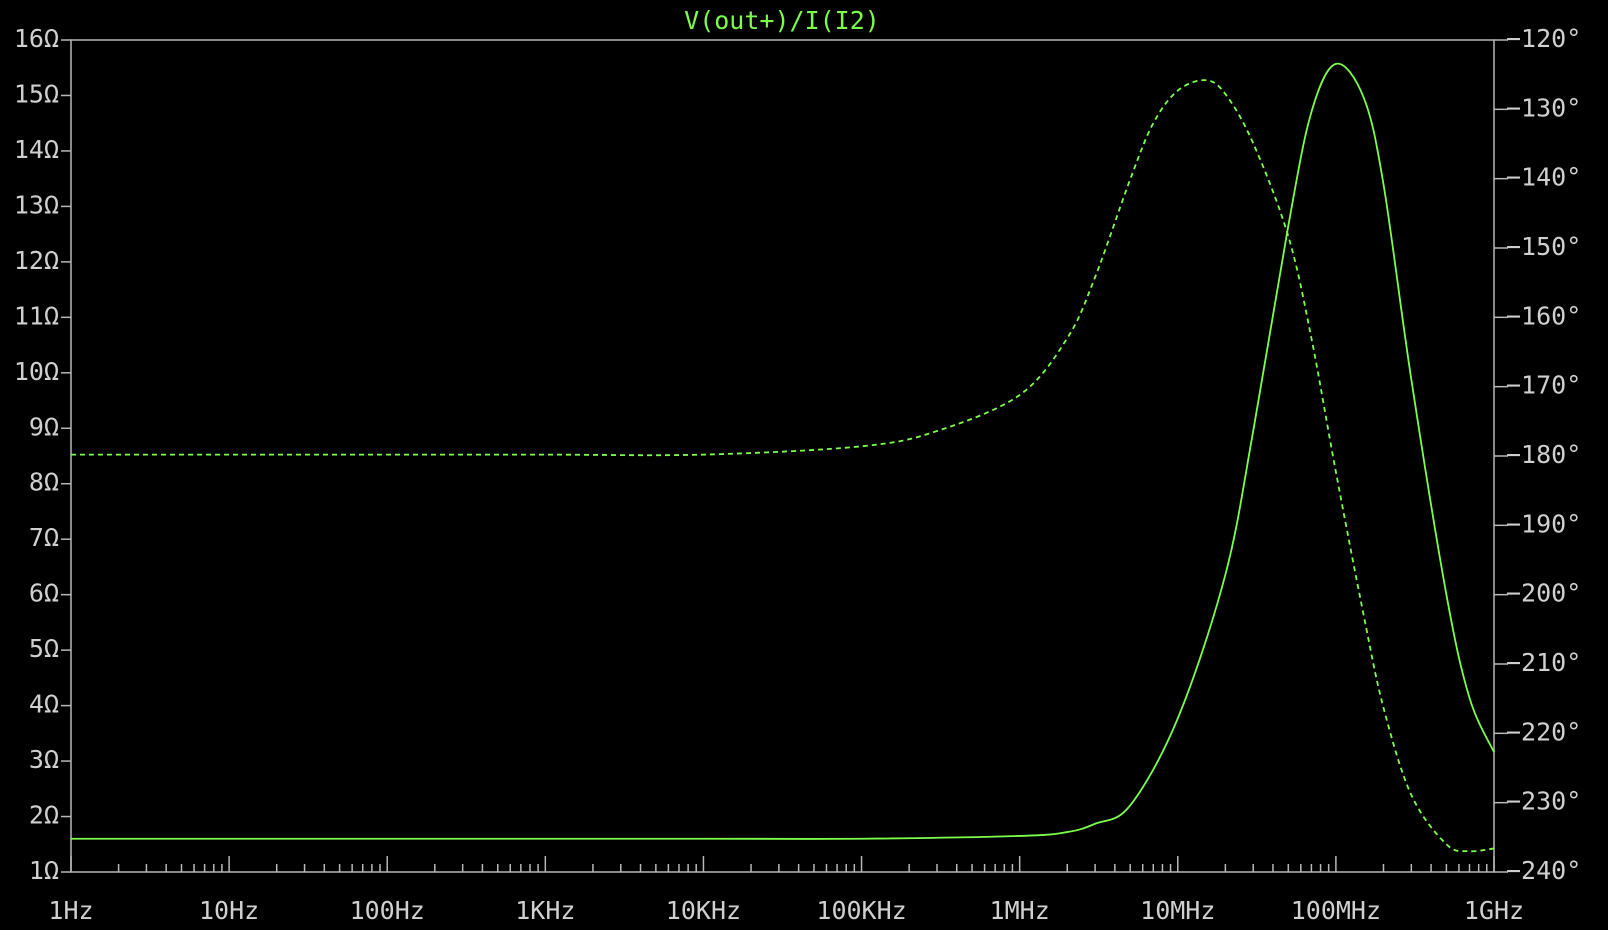 Image resolution: width=1608 pixels, height=930 pixels. I want to click on y-tick-label: 12Ω, so click(36, 260).